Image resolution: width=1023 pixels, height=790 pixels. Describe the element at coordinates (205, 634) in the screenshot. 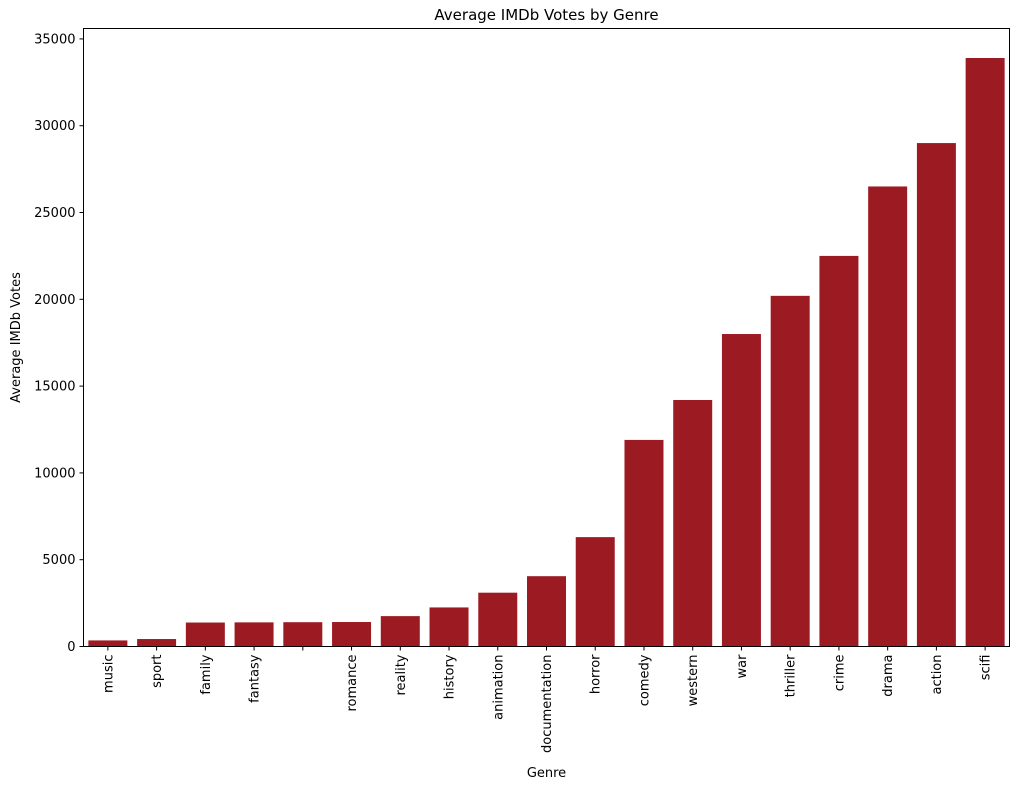

I see `bar-family` at that location.